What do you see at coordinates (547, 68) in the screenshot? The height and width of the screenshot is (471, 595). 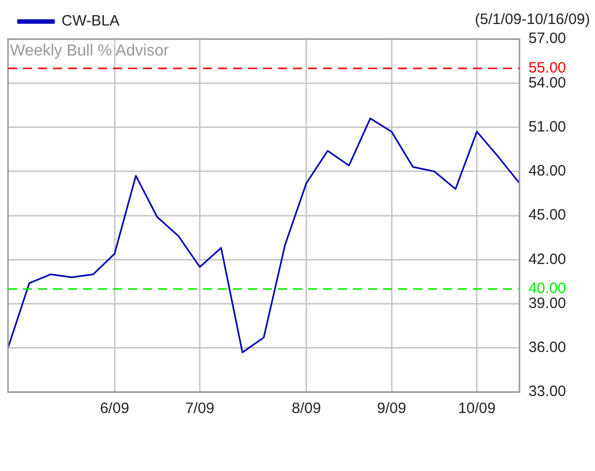 I see `ref-line-label: 55.00` at bounding box center [547, 68].